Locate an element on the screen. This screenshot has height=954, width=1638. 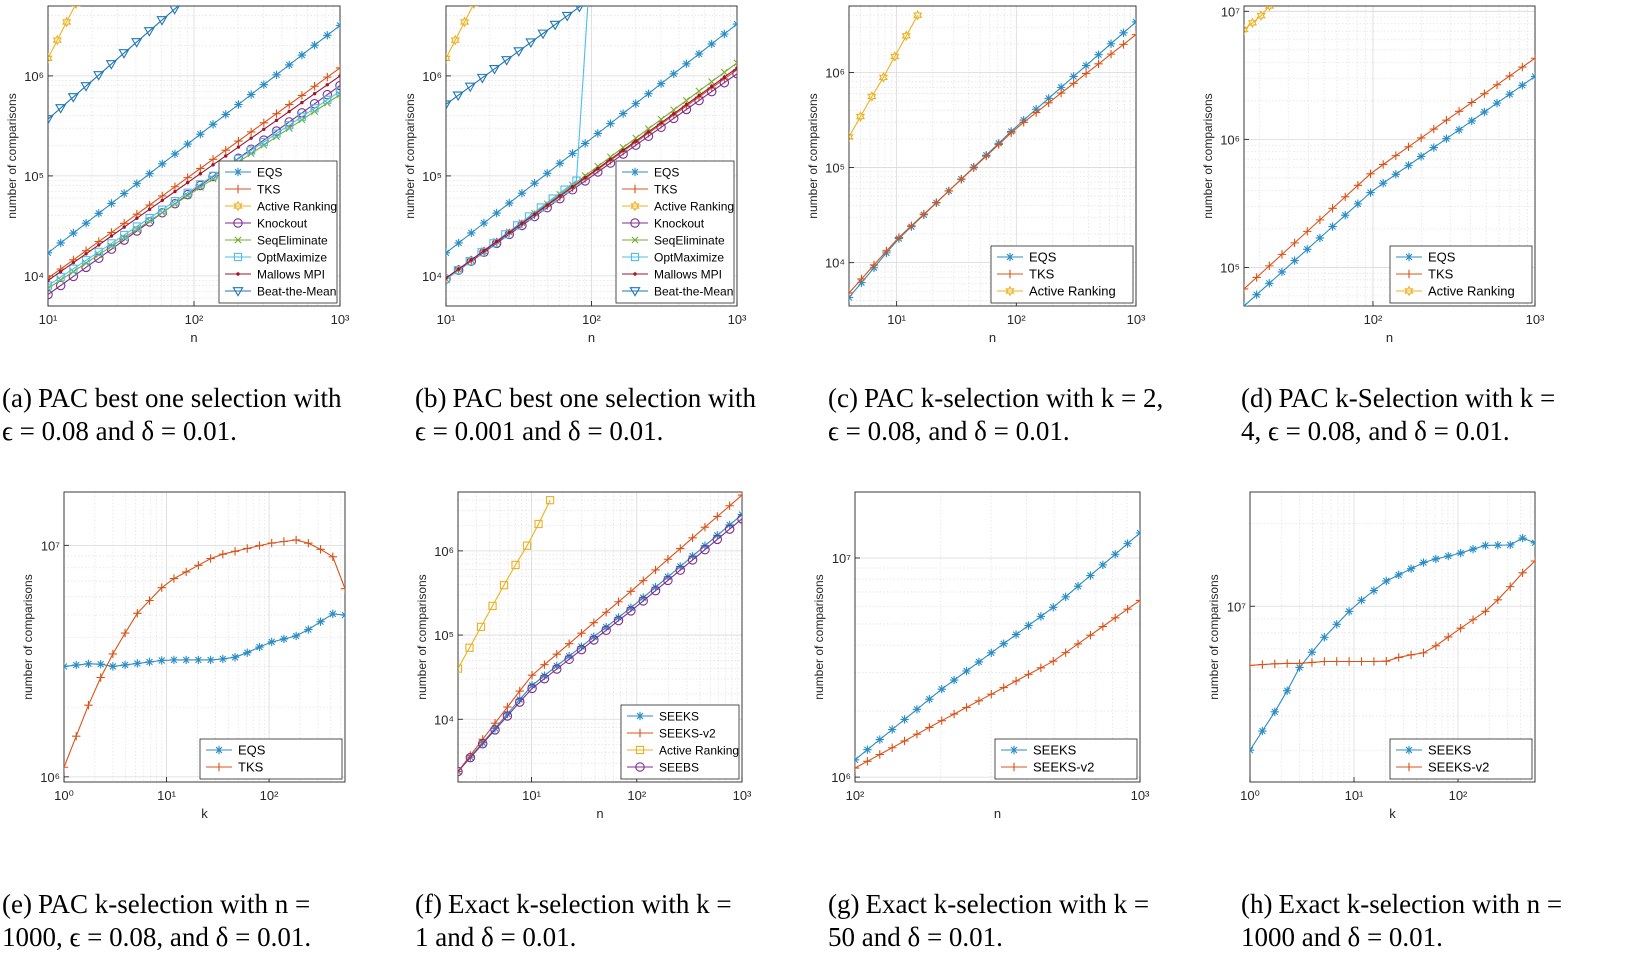
series-seeks is located at coordinates (1392, 644).